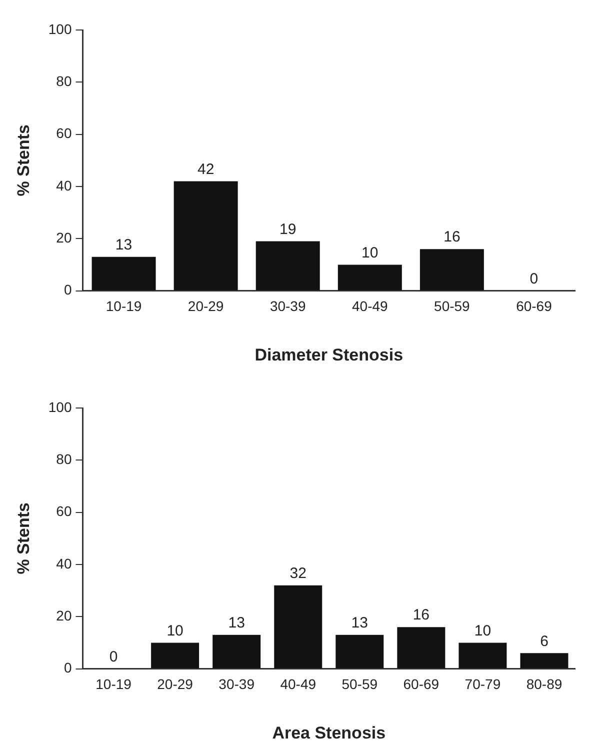 This screenshot has height=756, width=600. Describe the element at coordinates (544, 641) in the screenshot. I see `data-label: 6` at that location.